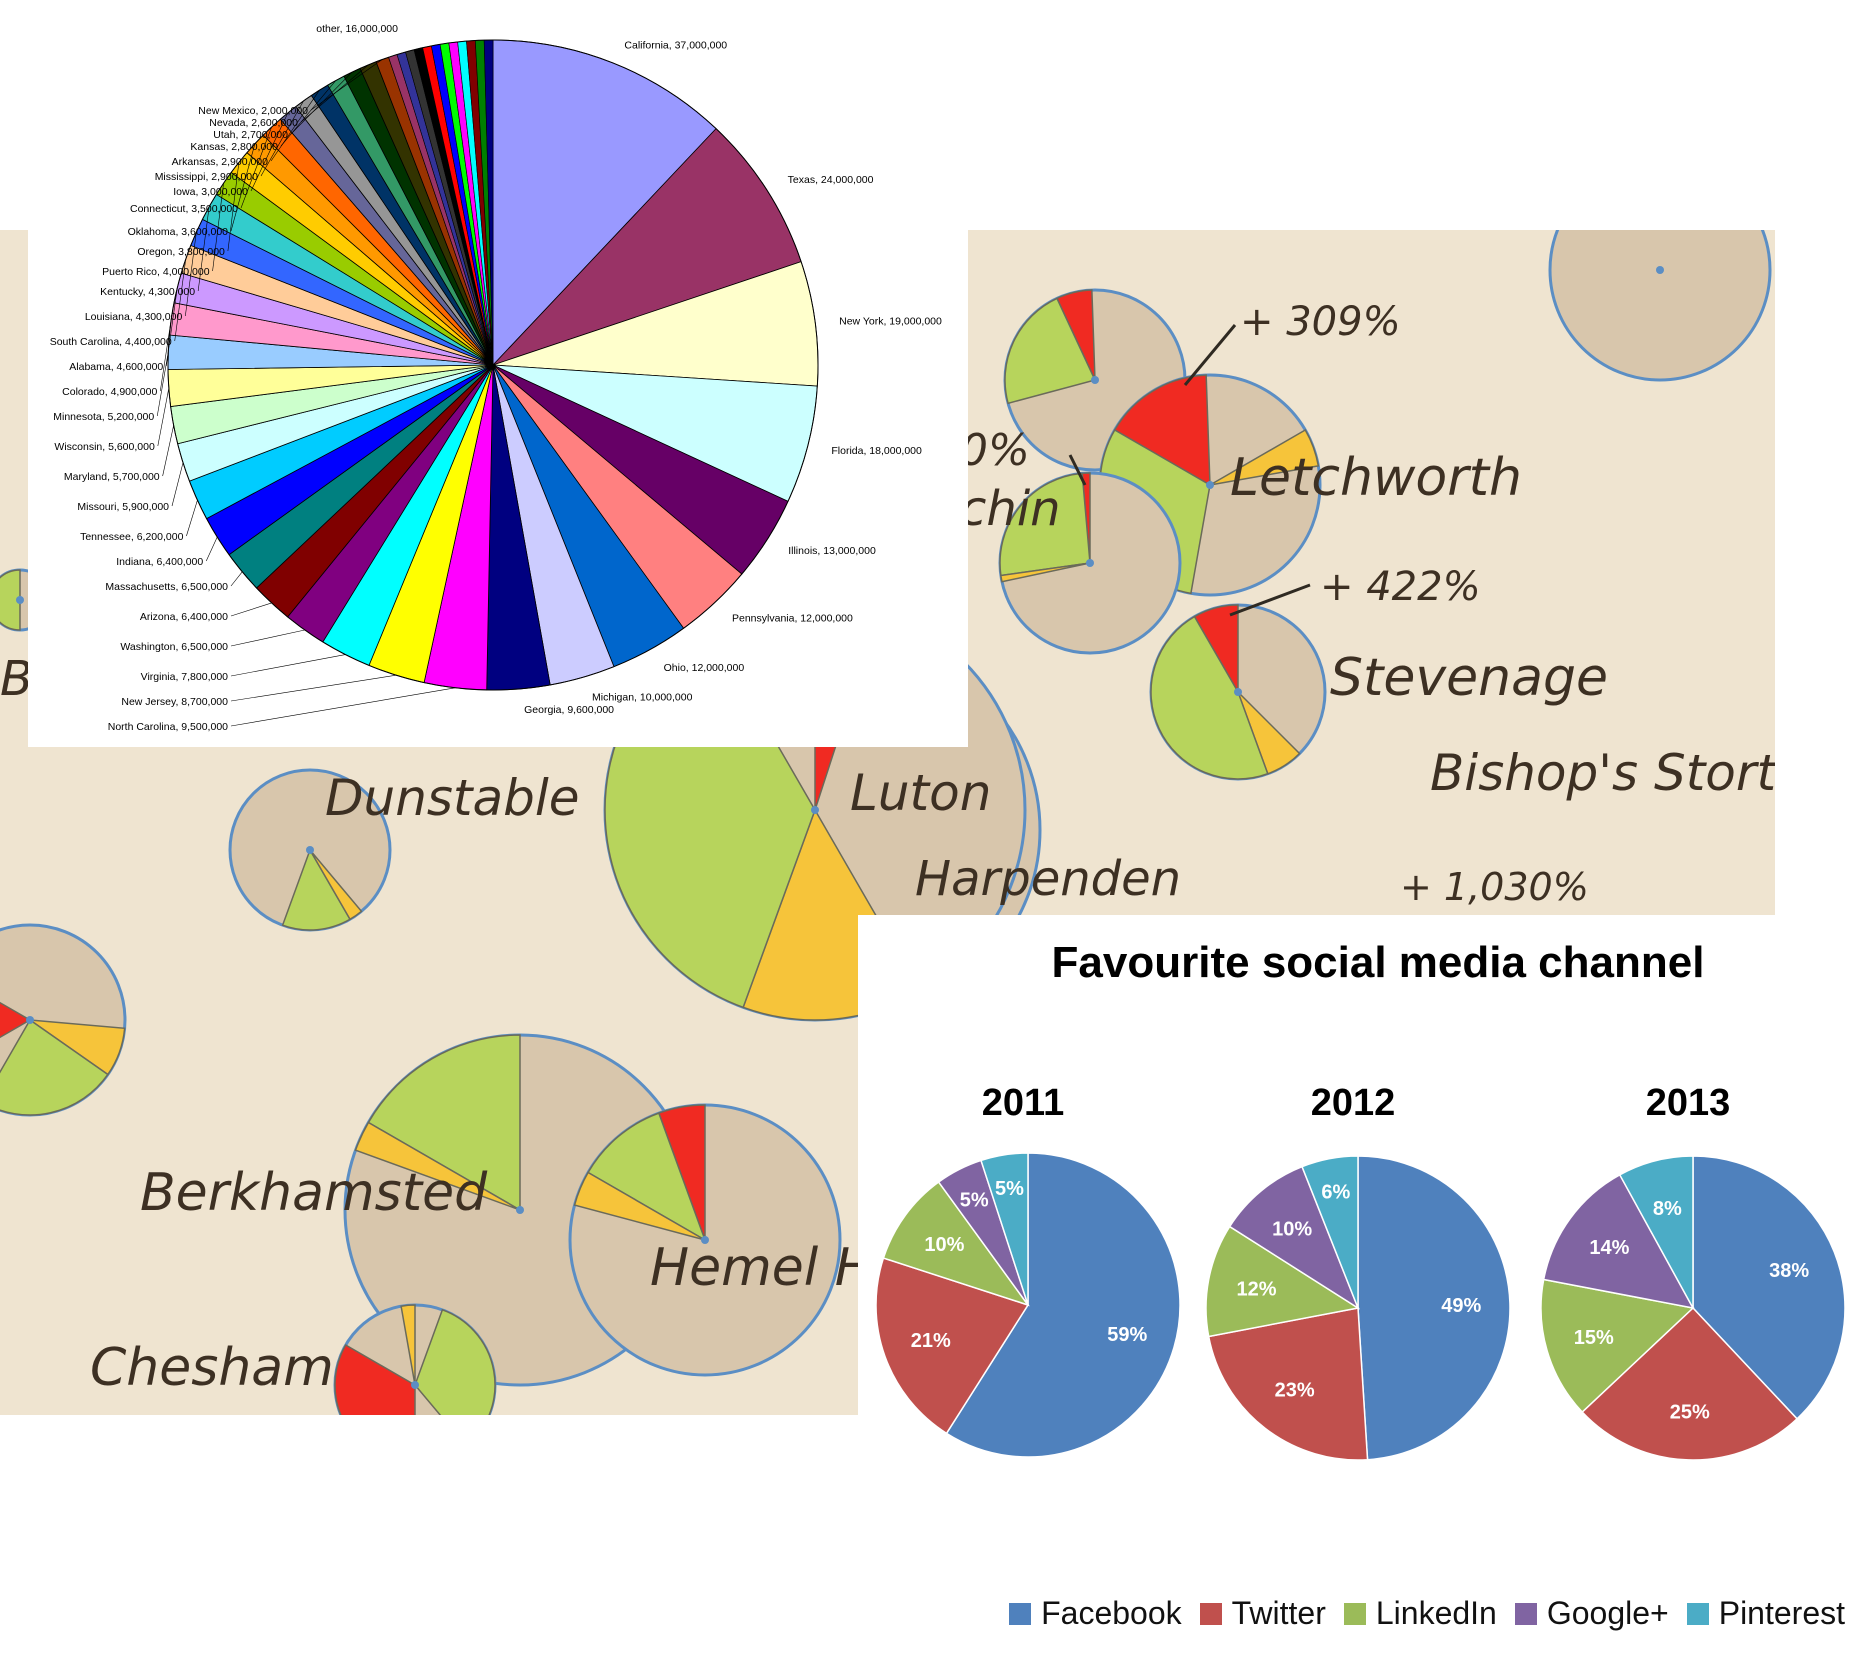  What do you see at coordinates (111, 342) in the screenshot?
I see `pie-slice-label: South Carolina, 4,400,000` at bounding box center [111, 342].